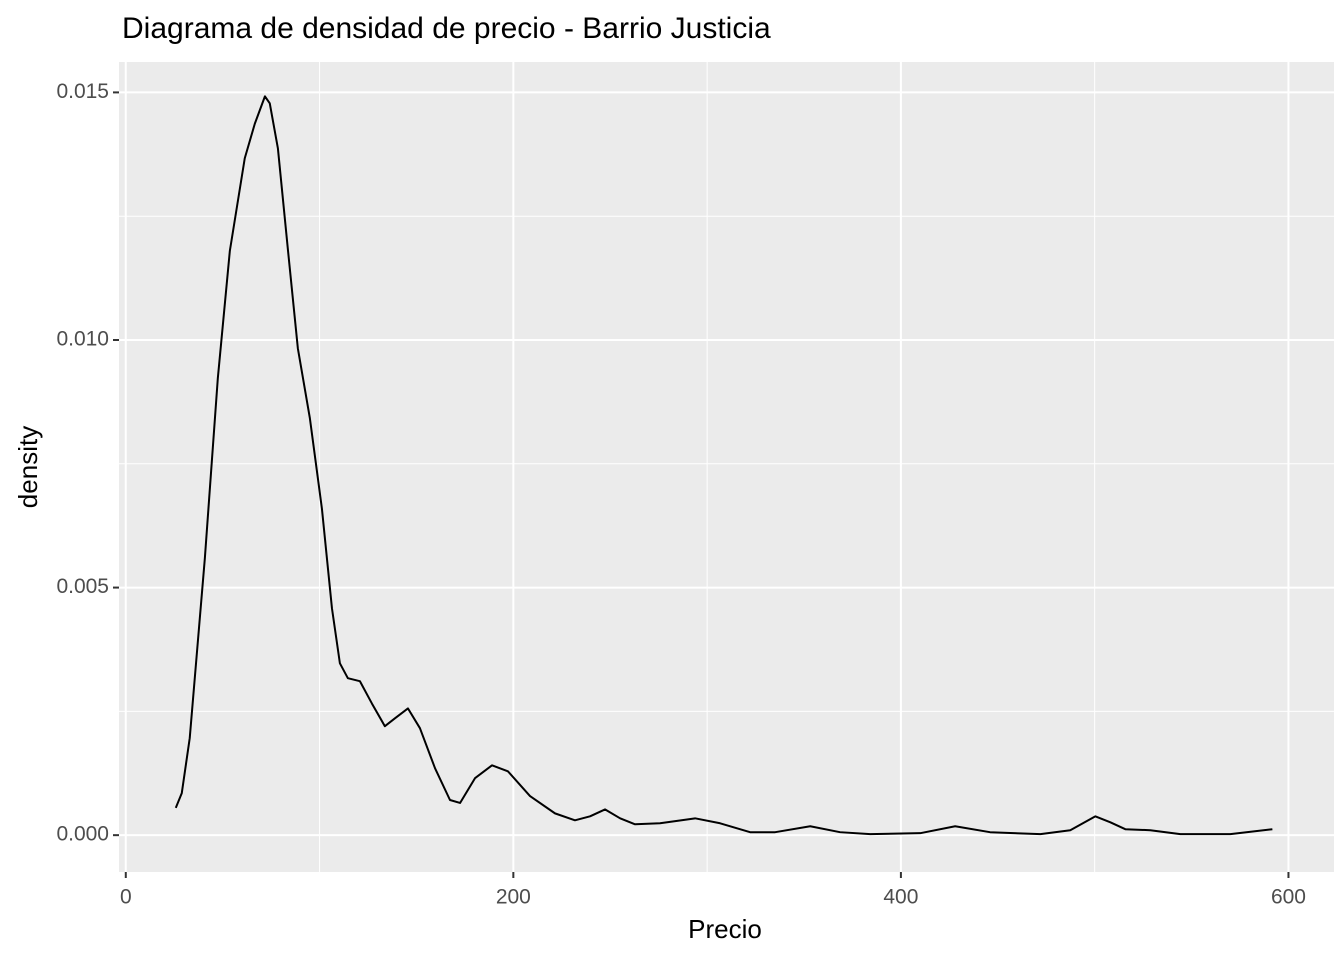 Image resolution: width=1344 pixels, height=960 pixels. Describe the element at coordinates (82, 91) in the screenshot. I see `y-tick-label: 0.015` at that location.